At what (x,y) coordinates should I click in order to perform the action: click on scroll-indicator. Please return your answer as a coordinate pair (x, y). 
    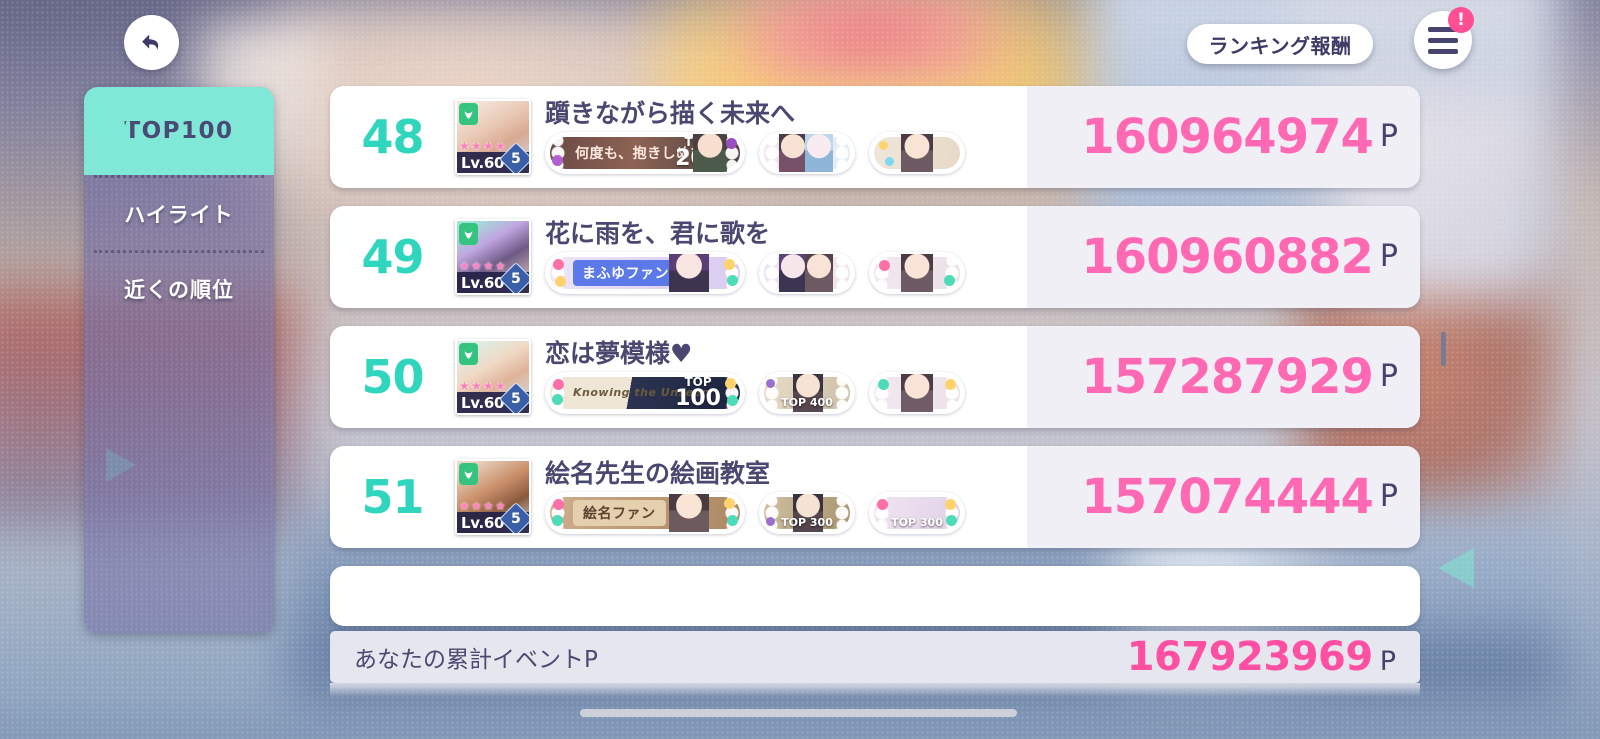
    Looking at the image, I should click on (1443, 349).